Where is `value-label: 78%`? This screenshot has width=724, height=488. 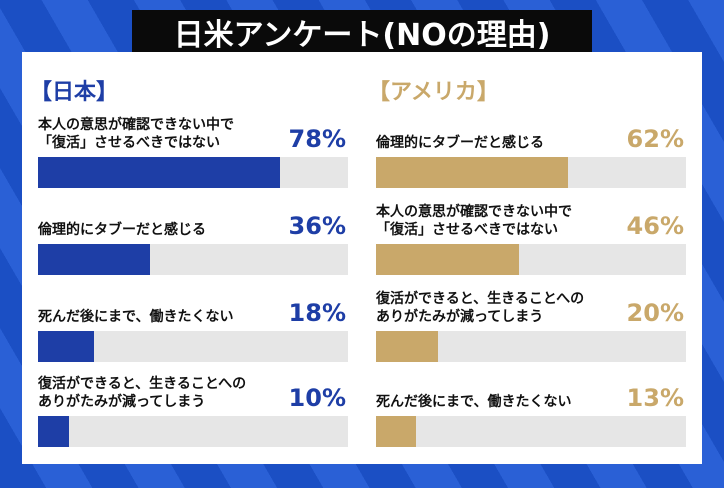
value-label: 78% is located at coordinates (317, 139).